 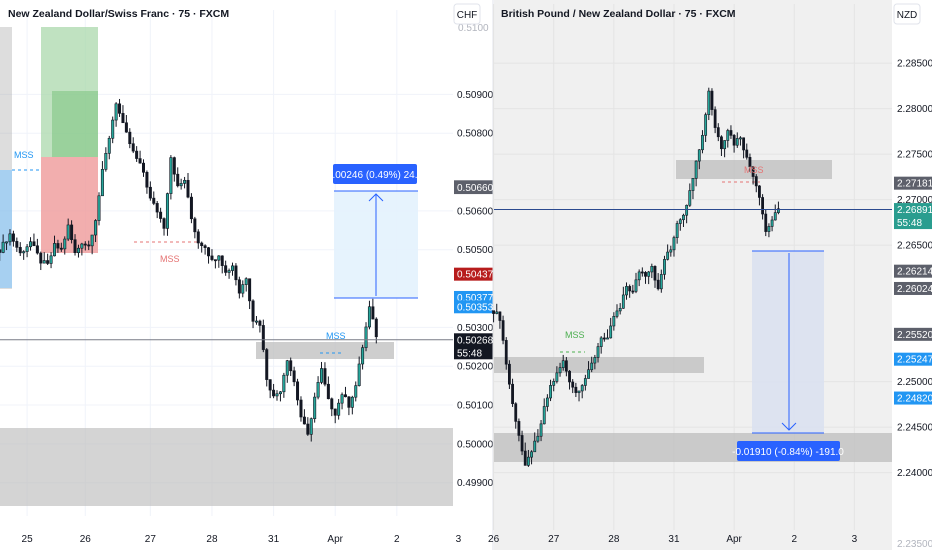 I want to click on y-tick-label: 2.28500, so click(x=914, y=64).